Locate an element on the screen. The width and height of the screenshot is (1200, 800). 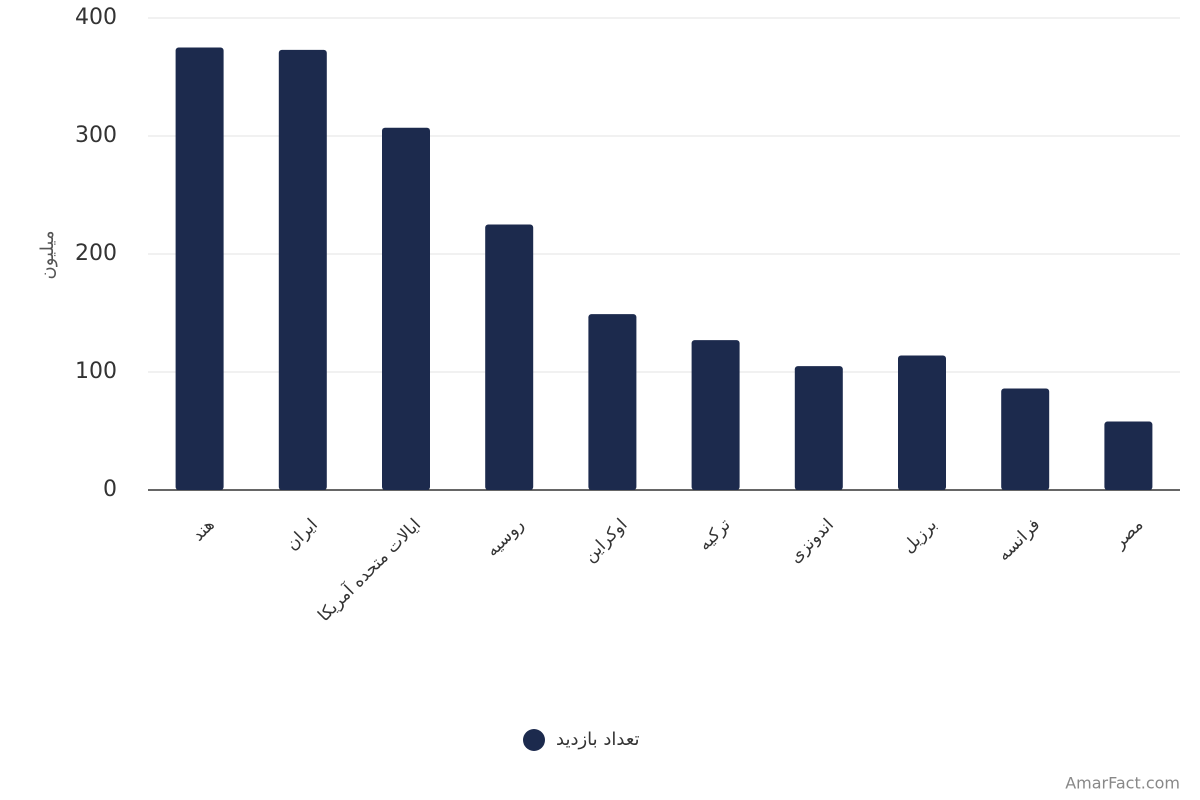
x-tick-label: ایالات متحده آمریکا is located at coordinates (369, 570).